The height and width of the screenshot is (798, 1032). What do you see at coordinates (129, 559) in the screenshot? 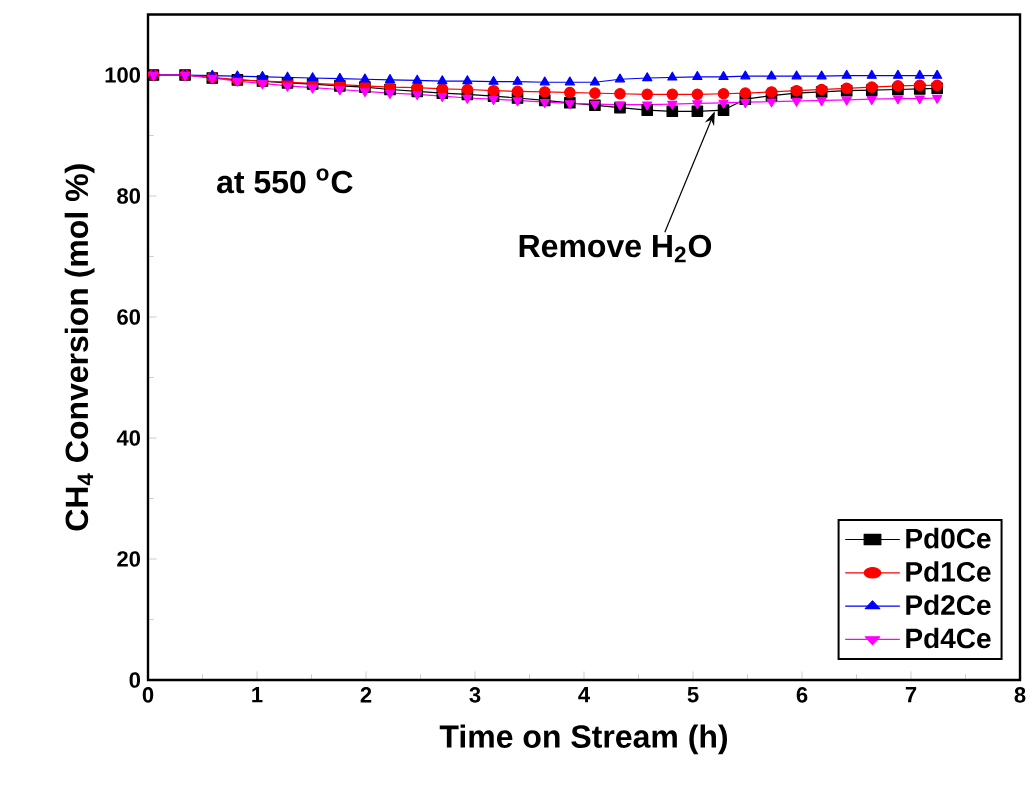
I see `y-tick-label: 20` at bounding box center [129, 559].